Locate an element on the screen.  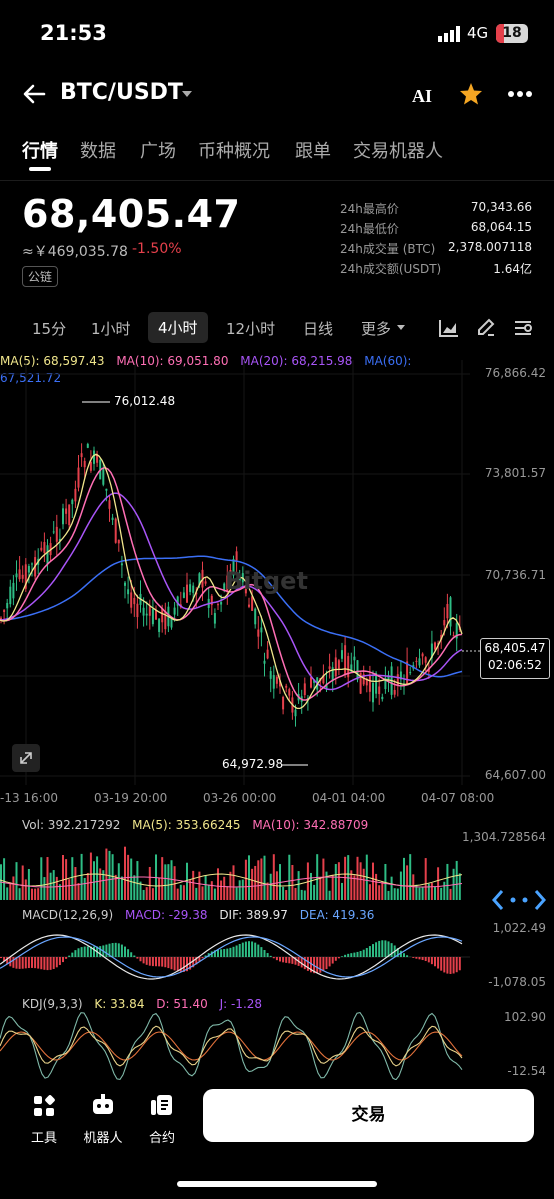
macd-dif: DIF: 389.97 is located at coordinates (253, 915).